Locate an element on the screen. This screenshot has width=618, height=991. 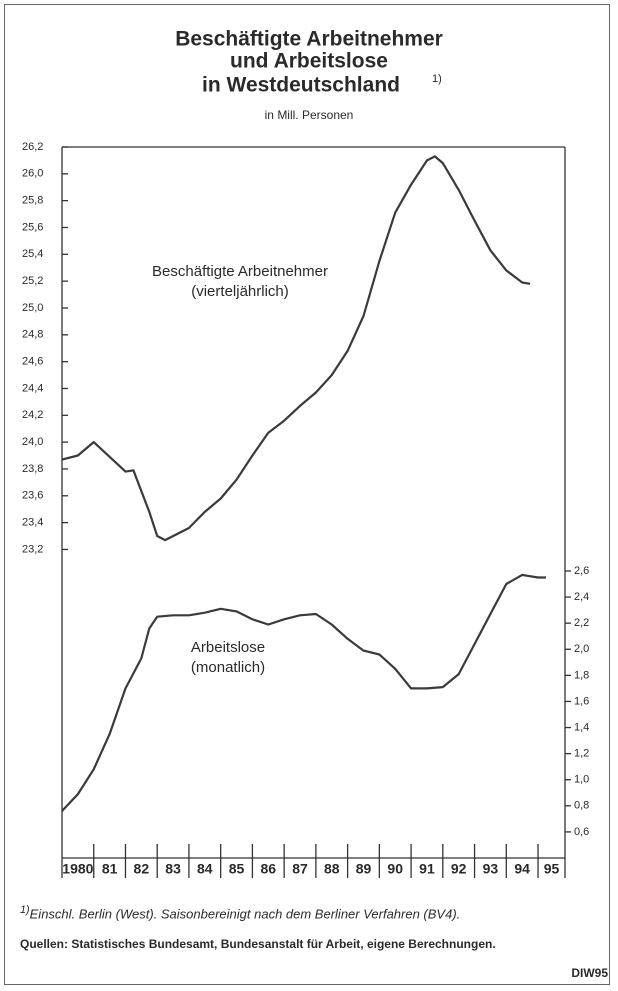
y2-tick-label: 2,6 is located at coordinates (581, 571).